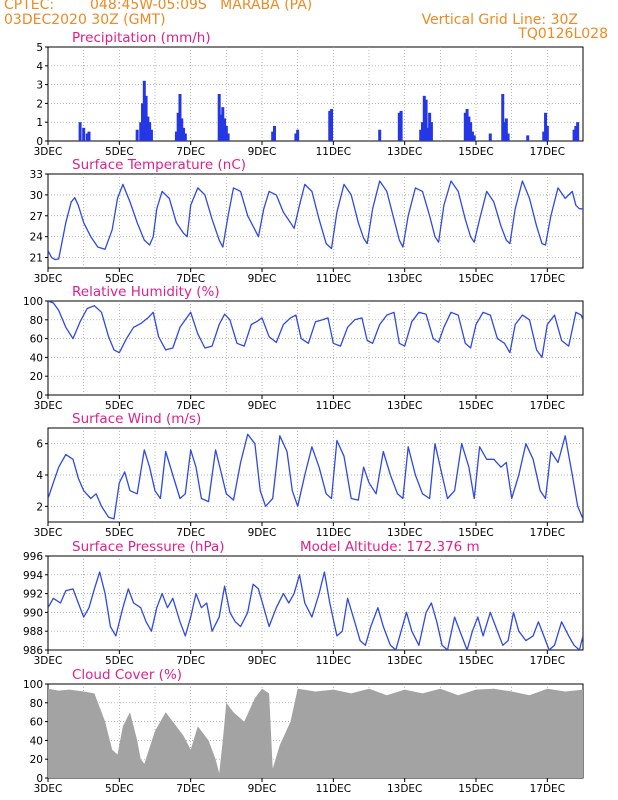  What do you see at coordinates (36, 760) in the screenshot?
I see `y-tick-label: 20` at bounding box center [36, 760].